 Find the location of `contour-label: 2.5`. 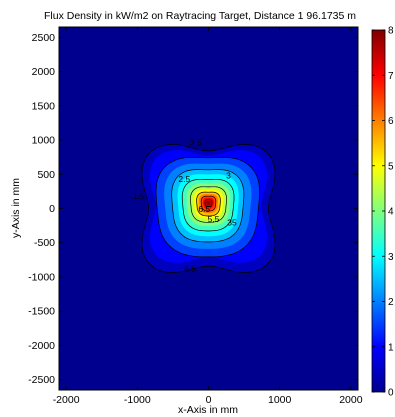

contour-label: 2.5 is located at coordinates (184, 179).